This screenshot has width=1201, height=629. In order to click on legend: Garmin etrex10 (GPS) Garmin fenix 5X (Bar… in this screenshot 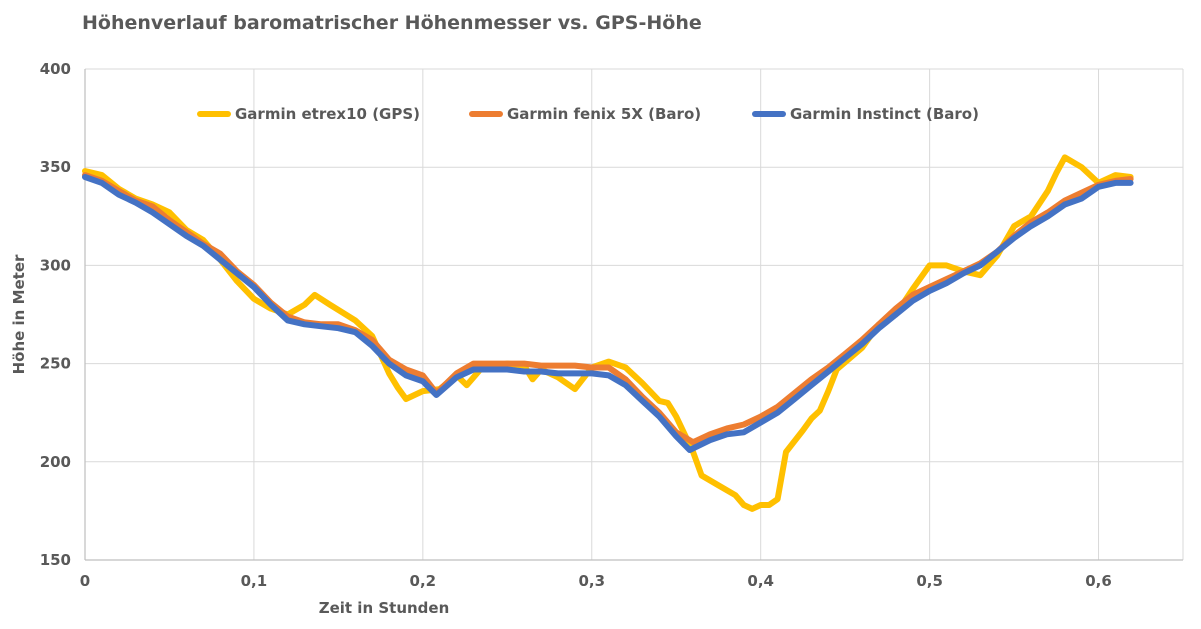, I will do `click(588, 114)`.